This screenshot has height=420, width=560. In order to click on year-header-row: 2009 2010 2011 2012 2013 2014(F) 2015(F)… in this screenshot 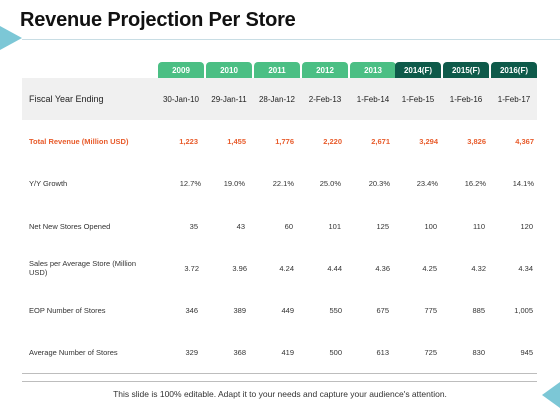, I will do `click(280, 70)`.